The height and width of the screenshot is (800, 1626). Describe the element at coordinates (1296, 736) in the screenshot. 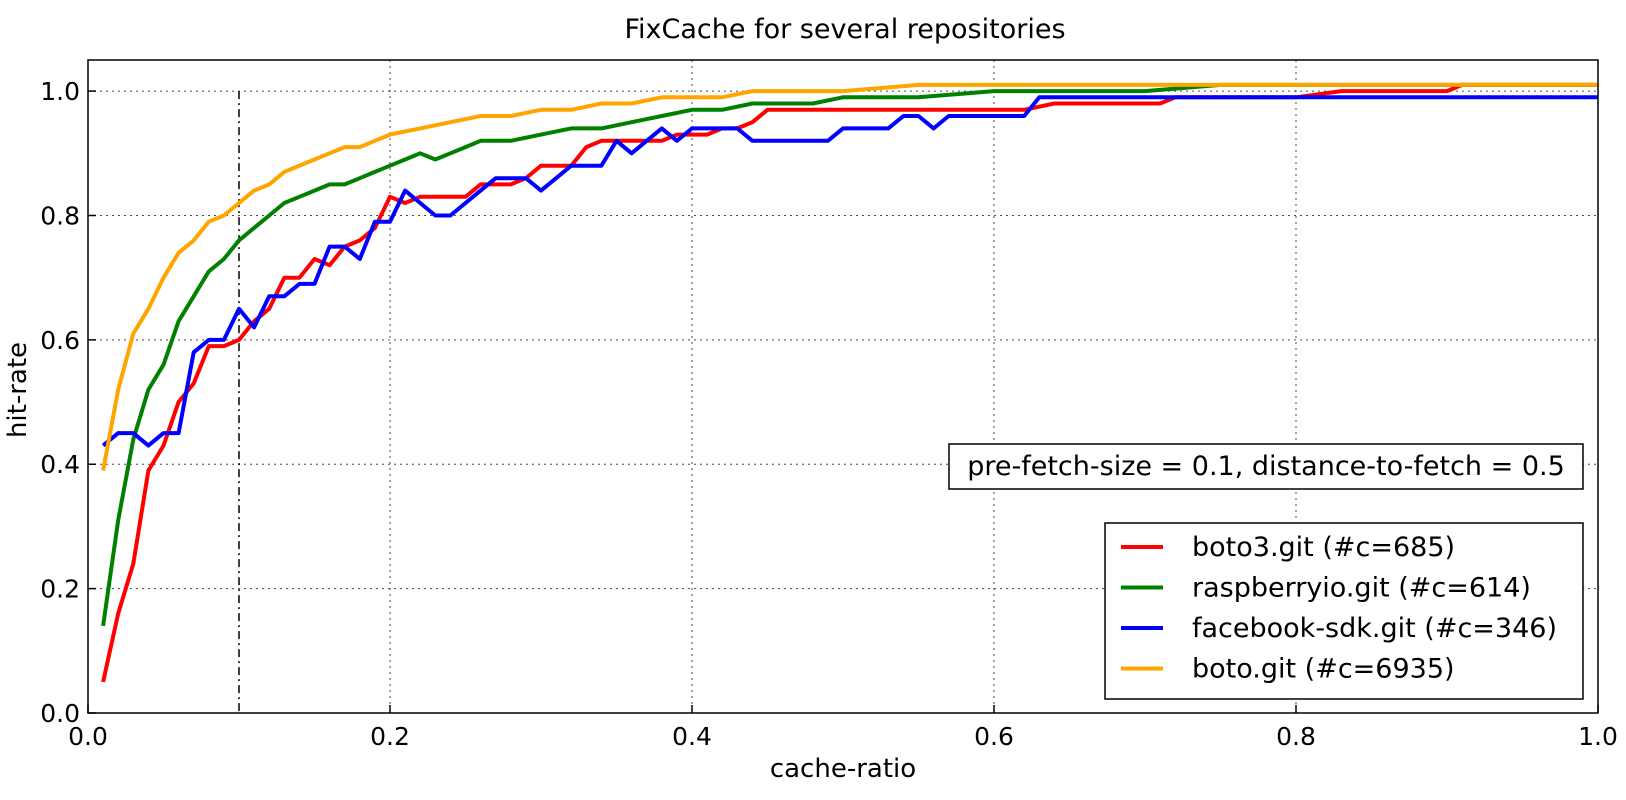

I see `x-tick-label: 0.8` at that location.